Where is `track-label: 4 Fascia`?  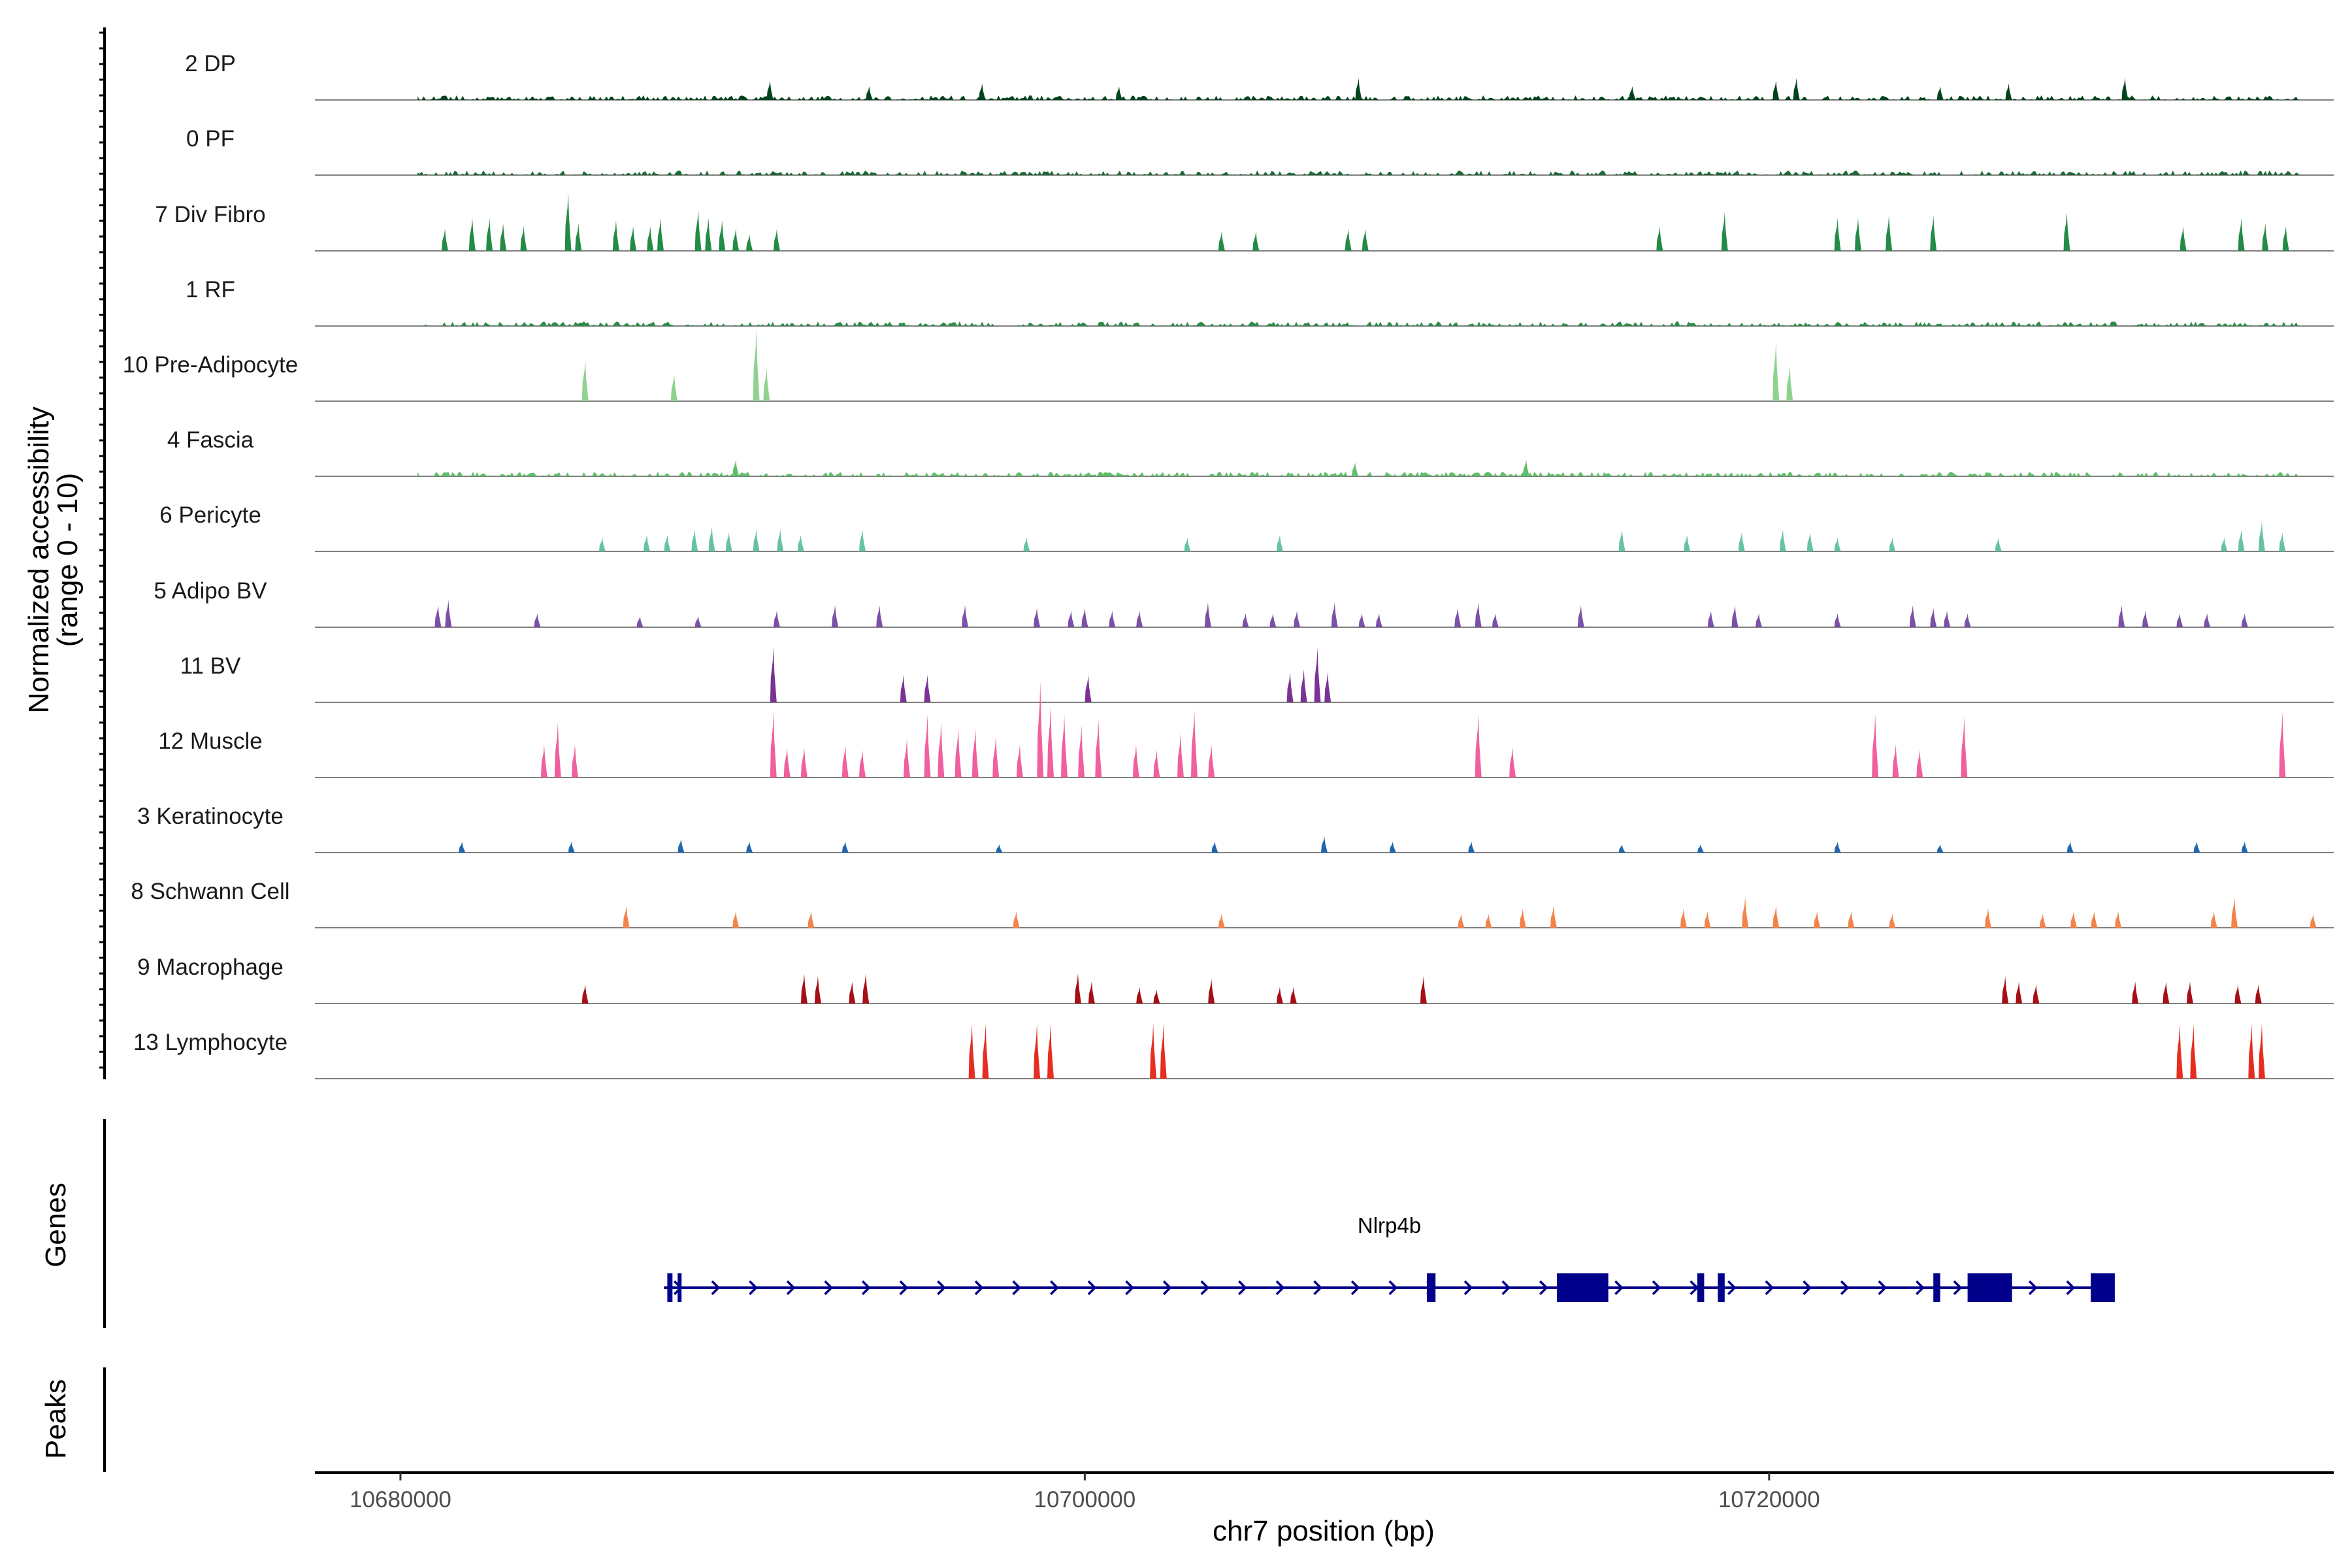
track-label: 4 Fascia is located at coordinates (210, 440).